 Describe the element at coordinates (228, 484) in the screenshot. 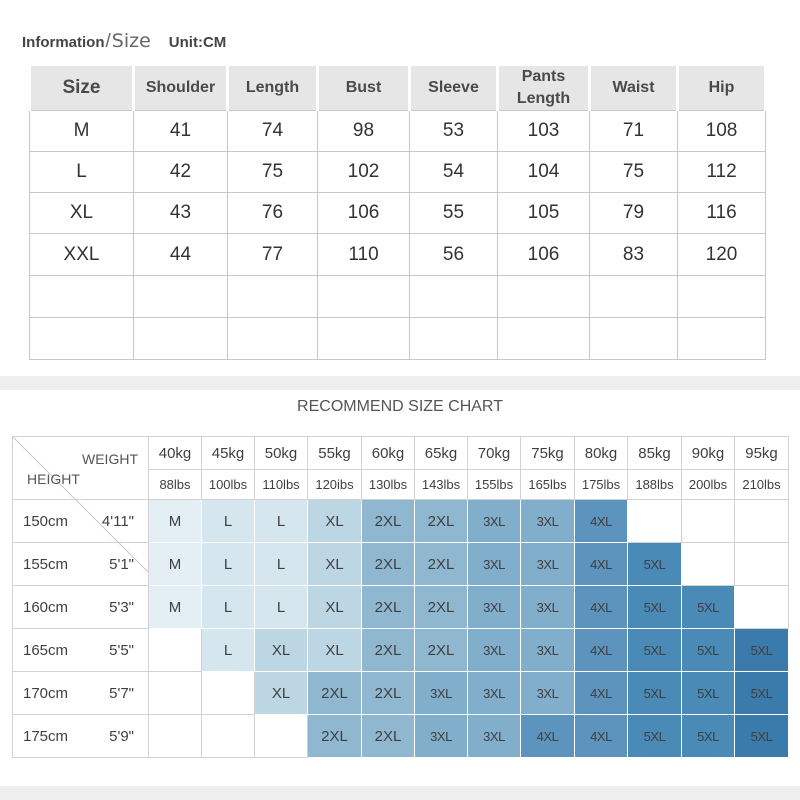

I see `weight-lbs-cell: 100lbs` at that location.